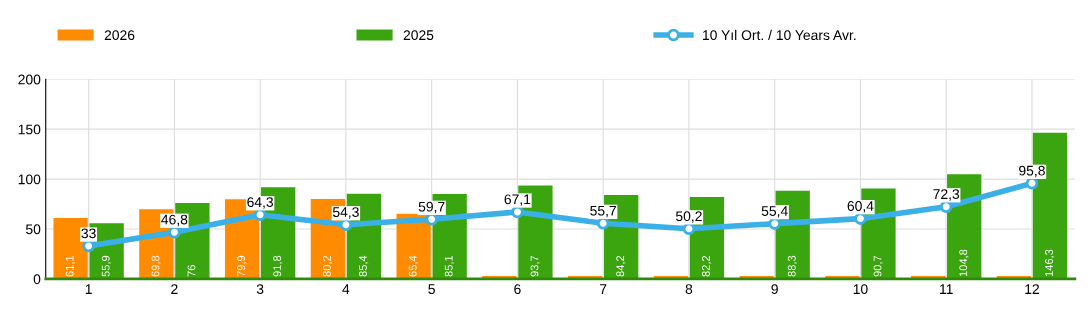 This screenshot has width=1089, height=317. I want to click on data-label: 76, so click(191, 271).